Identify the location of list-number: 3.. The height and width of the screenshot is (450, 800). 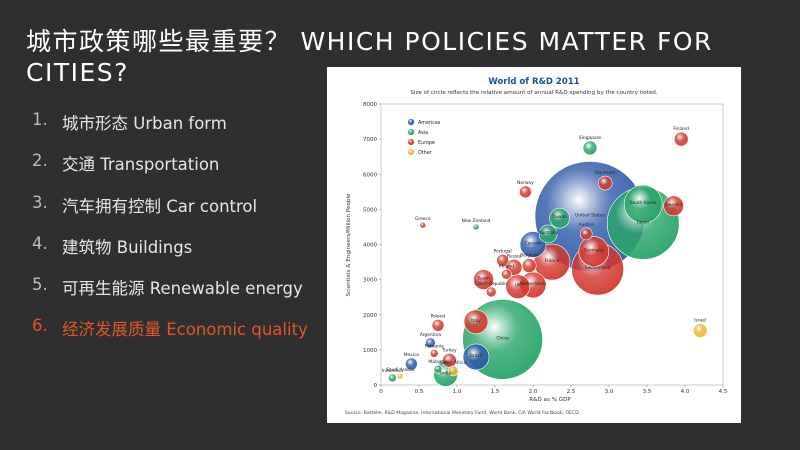
(40, 202).